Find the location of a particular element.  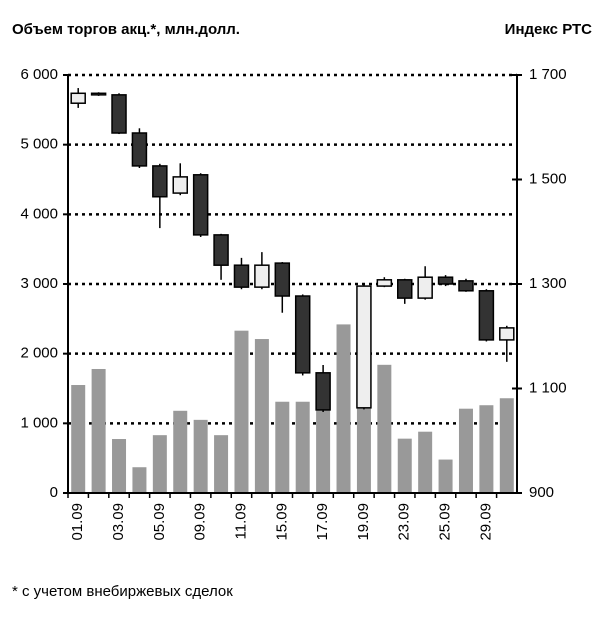

x-tick-label: 23.09 is located at coordinates (404, 522).